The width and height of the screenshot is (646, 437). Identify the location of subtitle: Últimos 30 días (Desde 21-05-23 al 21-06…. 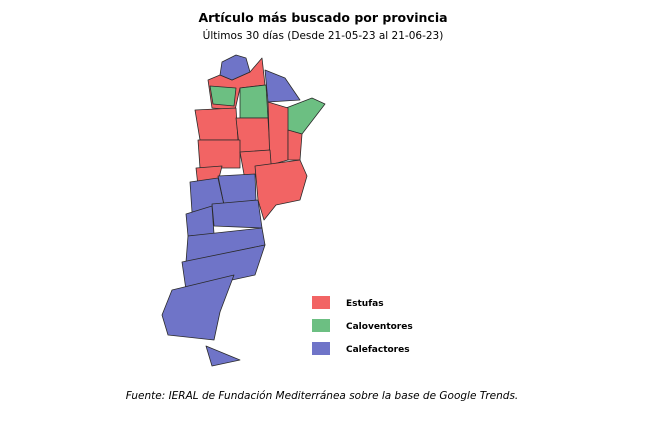
(323, 35).